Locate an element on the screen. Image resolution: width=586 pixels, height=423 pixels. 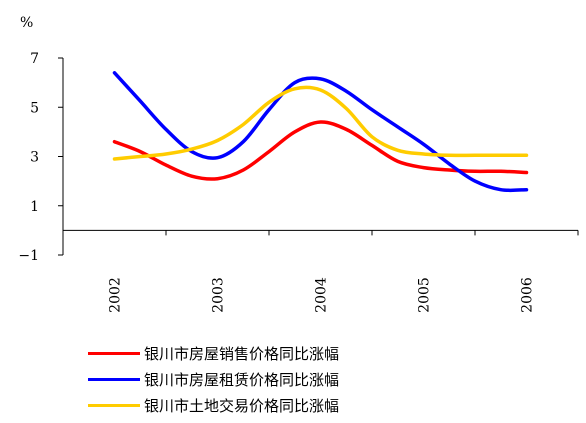
legend-swatch-sales is located at coordinates (114, 353).